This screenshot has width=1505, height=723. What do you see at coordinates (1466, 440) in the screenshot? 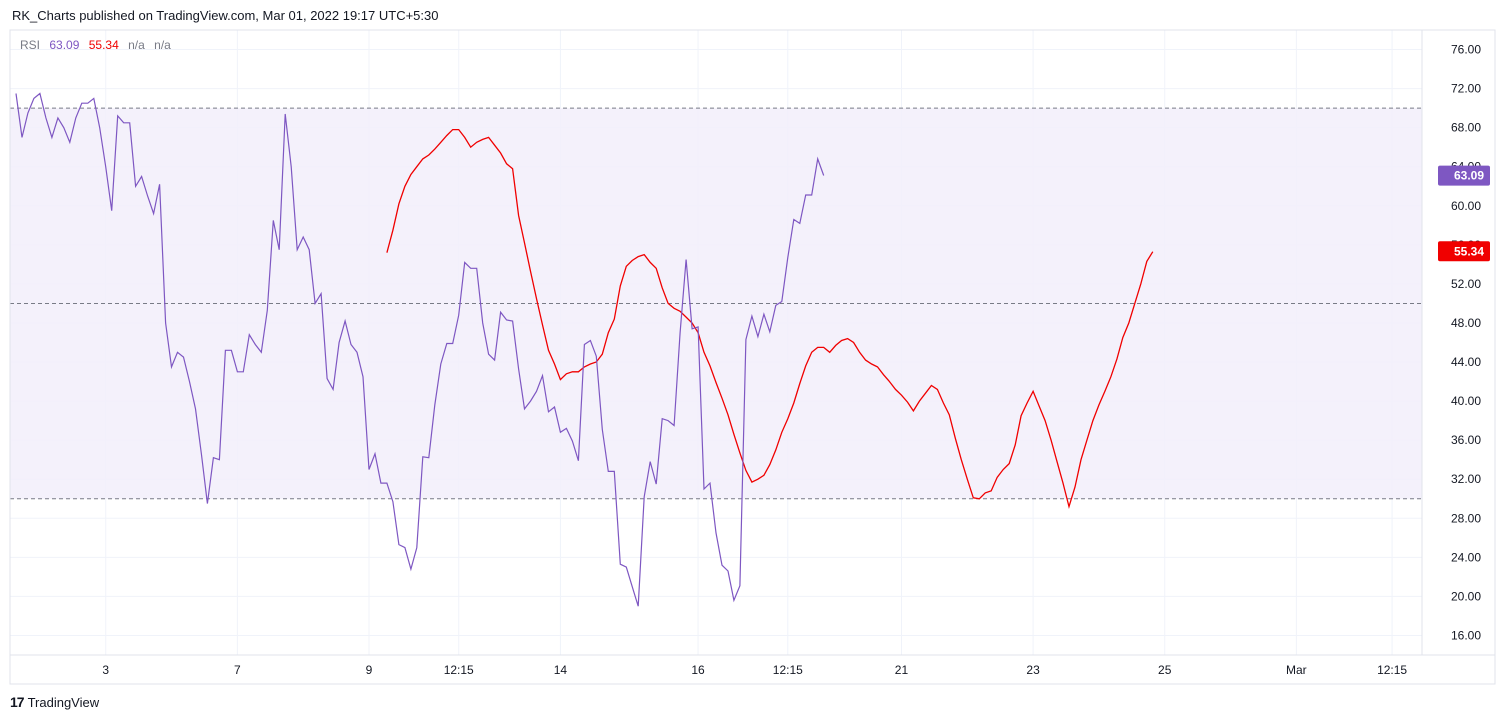
I see `y-tick-label-10: 36.00` at bounding box center [1466, 440].